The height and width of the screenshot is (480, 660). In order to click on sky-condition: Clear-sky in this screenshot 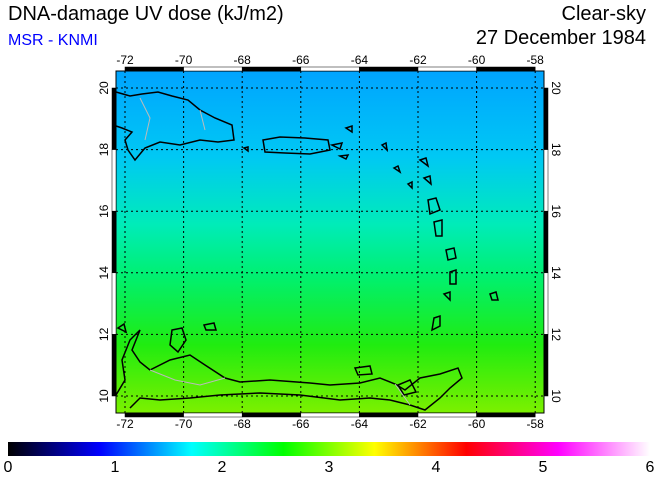, I will do `click(603, 14)`.